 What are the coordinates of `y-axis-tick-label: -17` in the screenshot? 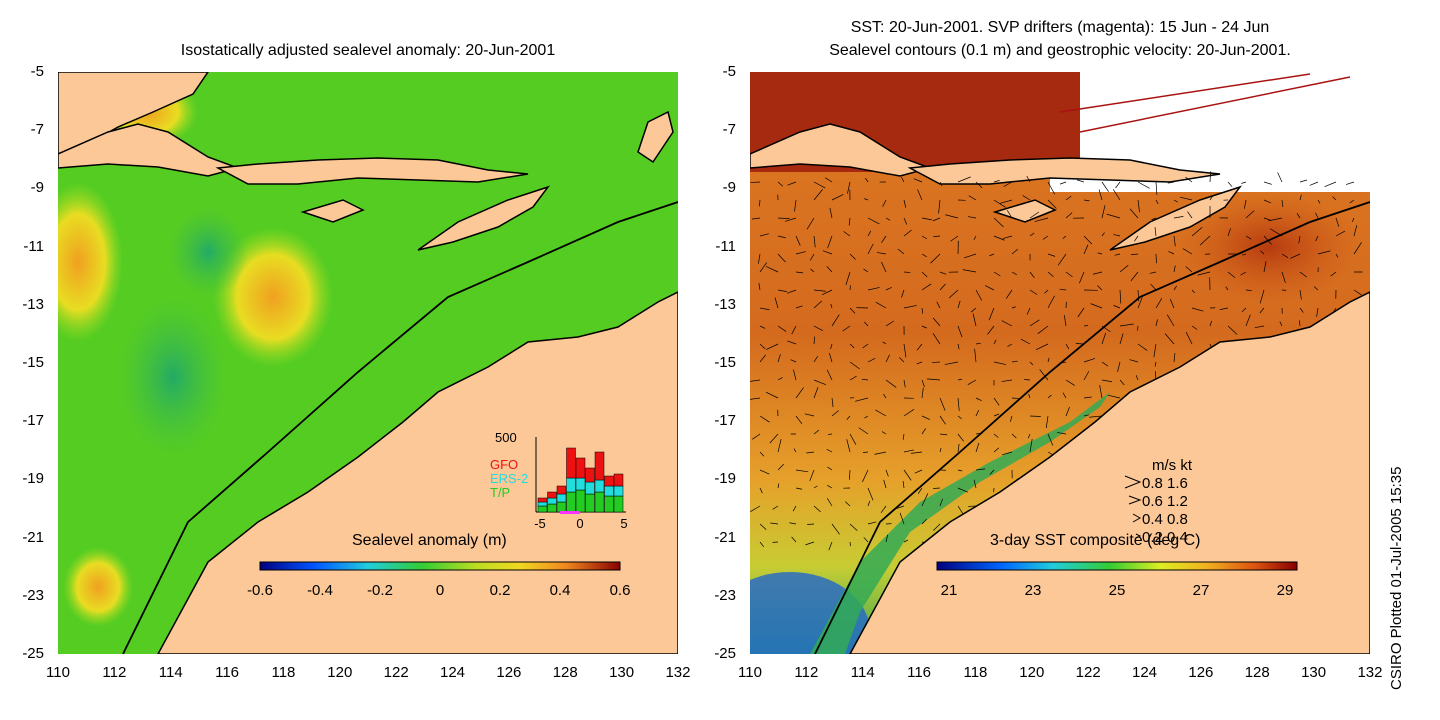 It's located at (725, 421).